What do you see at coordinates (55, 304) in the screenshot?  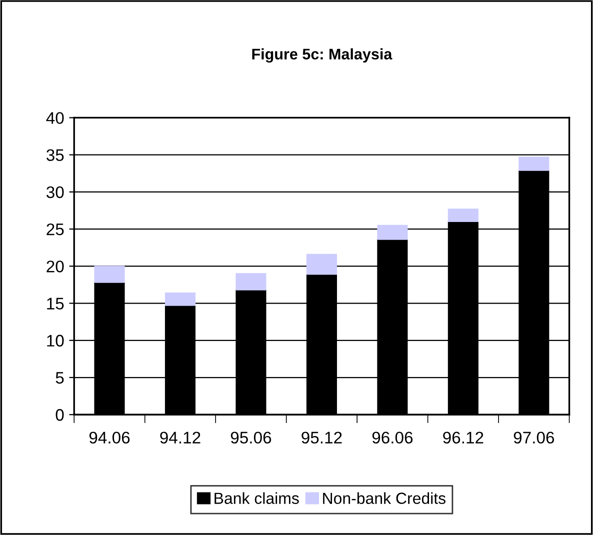 I see `y-tick-label: 15` at bounding box center [55, 304].